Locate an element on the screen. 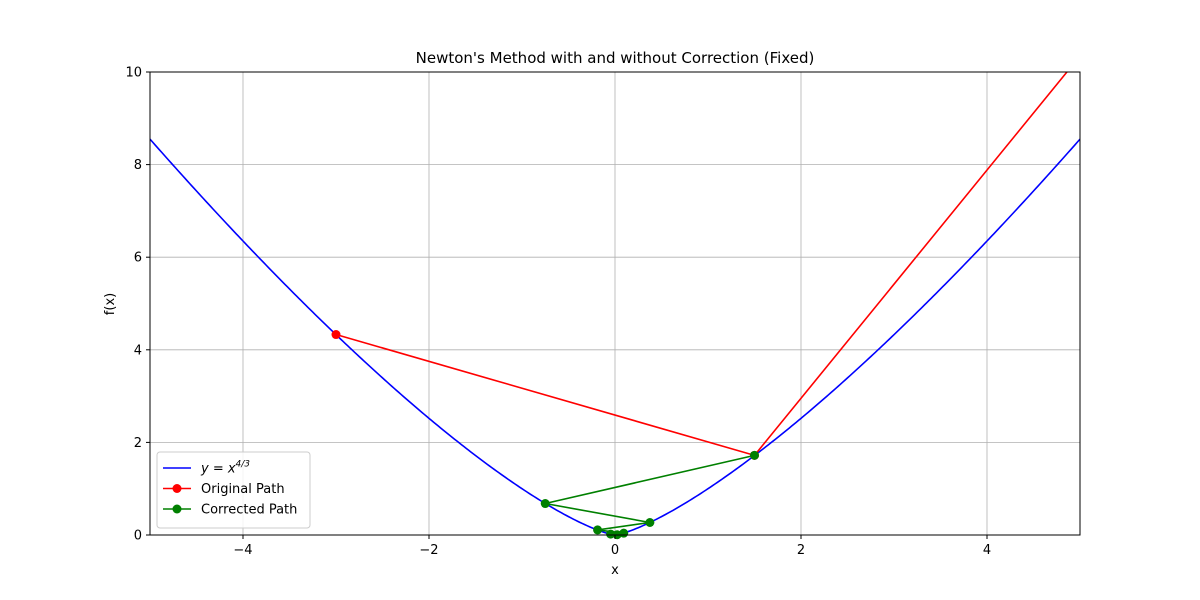  x-tick-label: 4 is located at coordinates (987, 550).